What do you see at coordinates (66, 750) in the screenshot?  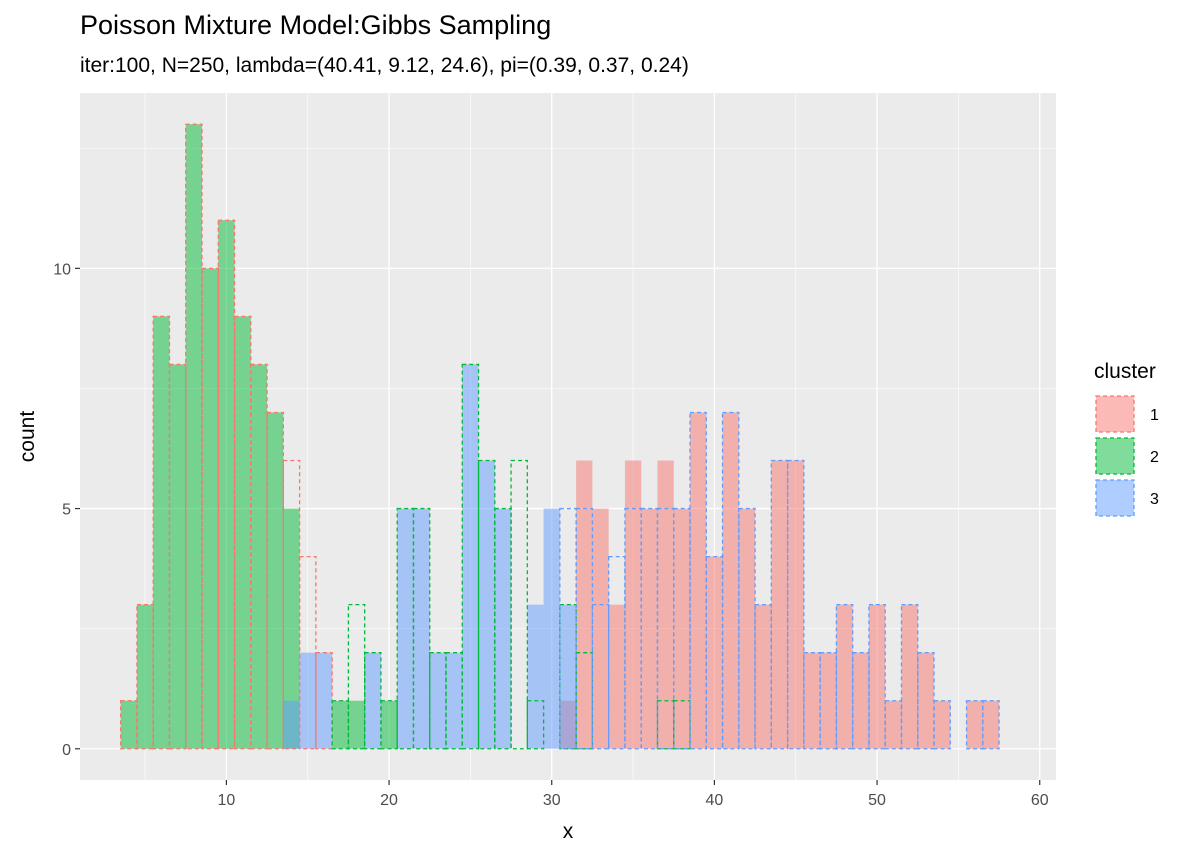 I see `y-tick-label: 0` at bounding box center [66, 750].